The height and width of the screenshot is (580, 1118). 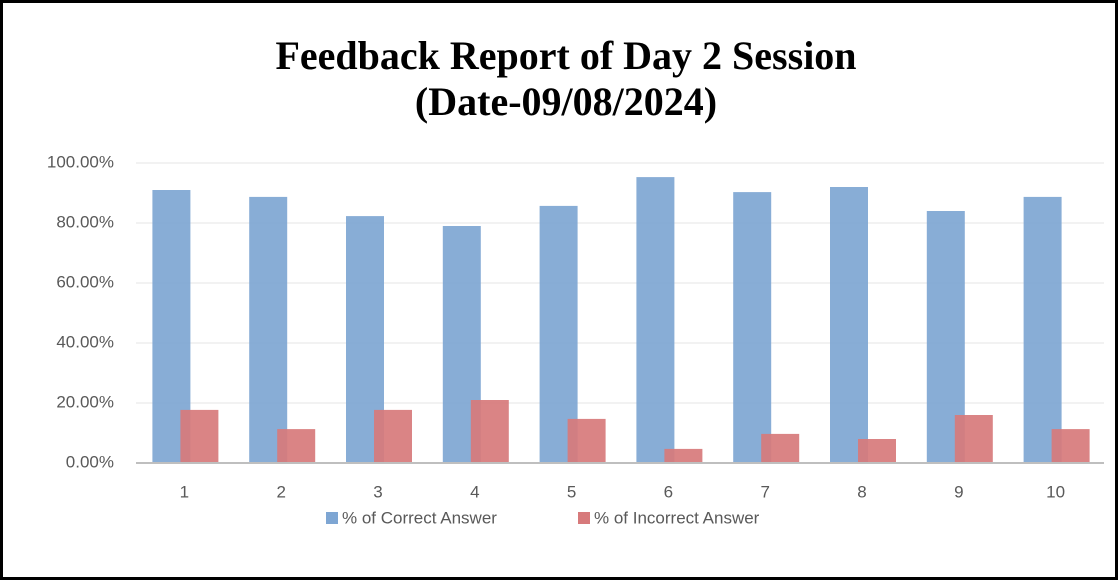 I want to click on x-tick-label: 10, so click(x=1055, y=491).